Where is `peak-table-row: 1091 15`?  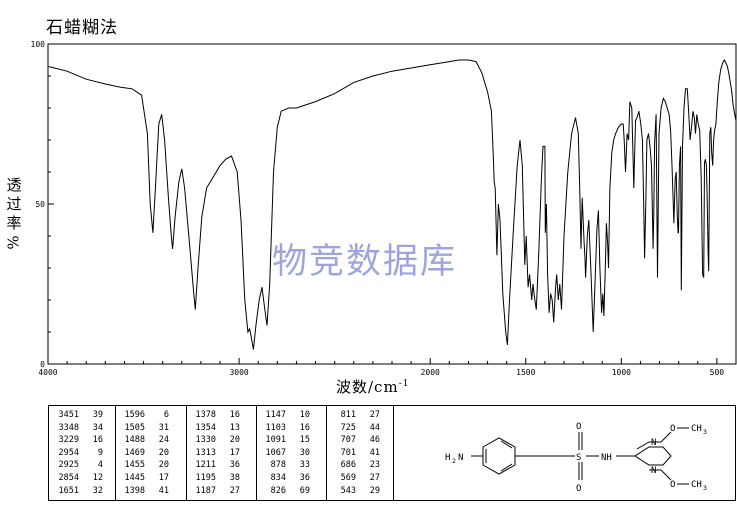
peak-table-row: 1091 15 is located at coordinates (285, 440).